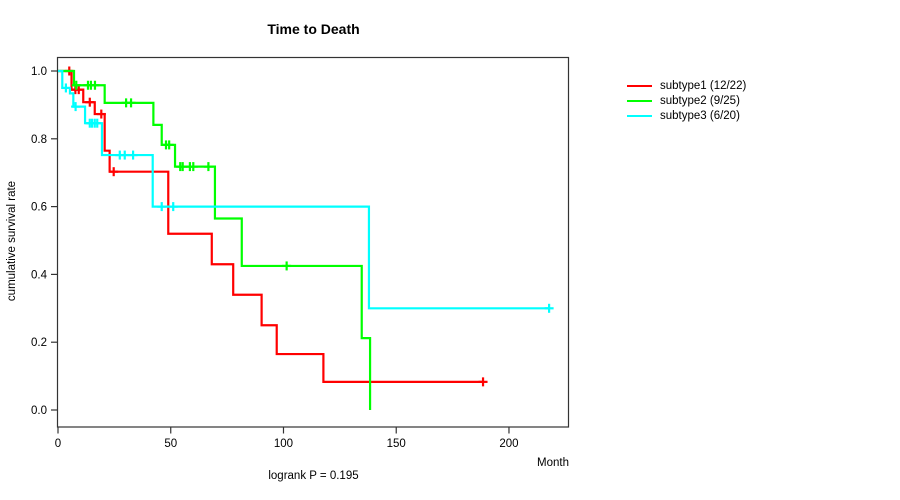 The image size is (900, 500). Describe the element at coordinates (39, 411) in the screenshot. I see `y-axis-tick-label: 0.0` at that location.